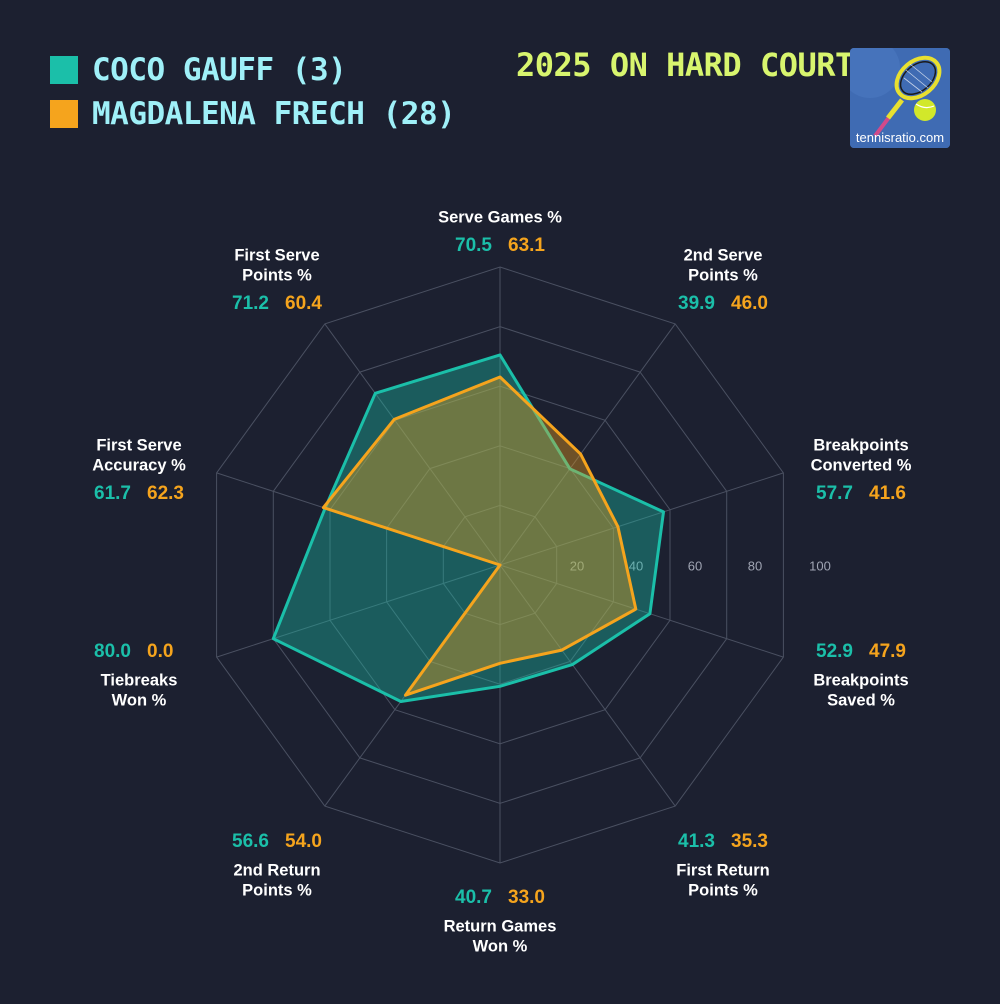  Describe the element at coordinates (749, 303) in the screenshot. I see `value-label-player2: 46.0` at that location.